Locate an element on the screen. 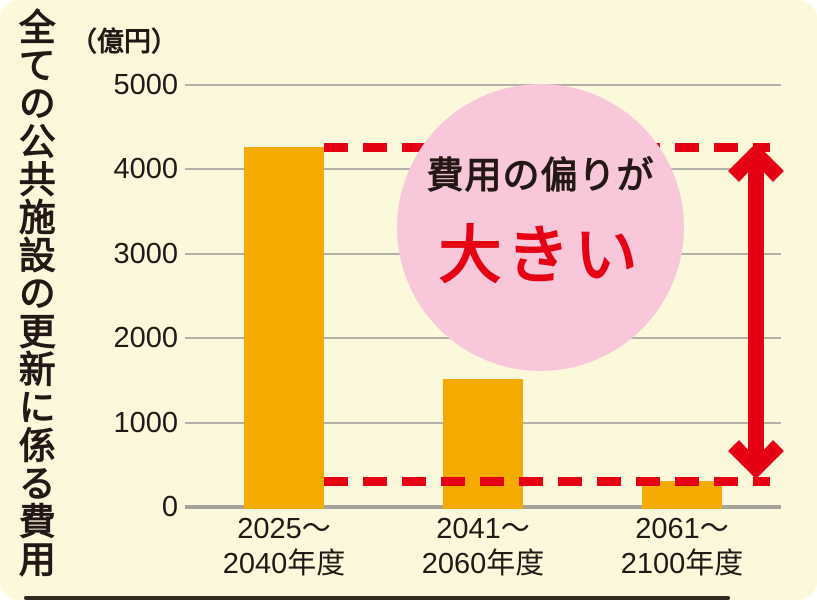 The width and height of the screenshot is (817, 600). x-axis-label: 2061～ 2100年度 is located at coordinates (682, 546).